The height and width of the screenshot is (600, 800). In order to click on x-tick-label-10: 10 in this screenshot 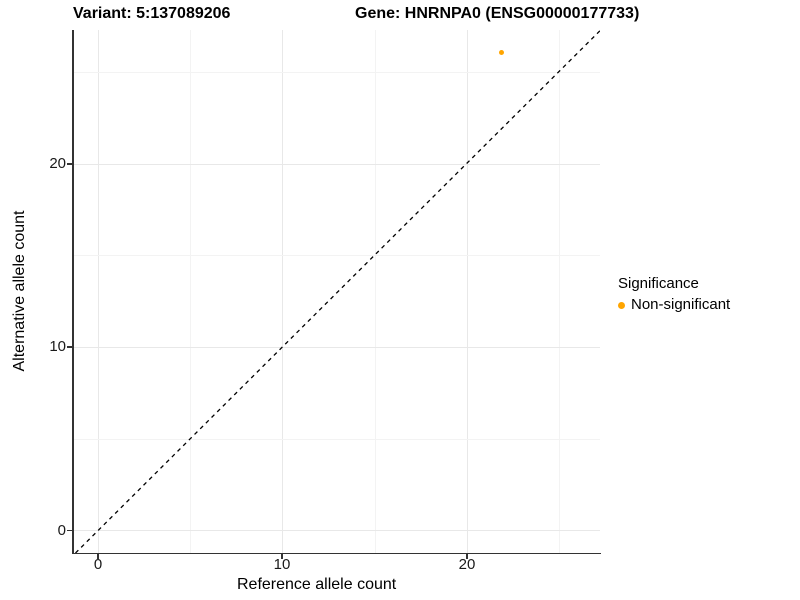, I will do `click(282, 564)`.